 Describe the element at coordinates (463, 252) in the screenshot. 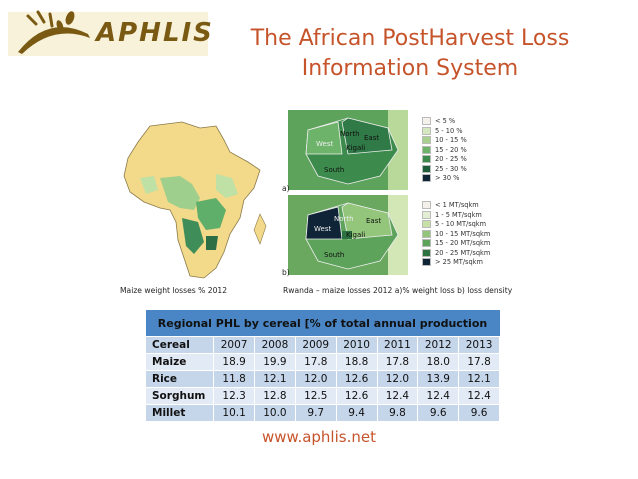

I see `legend-b-label: 20 - 25 MT/sqkm` at that location.